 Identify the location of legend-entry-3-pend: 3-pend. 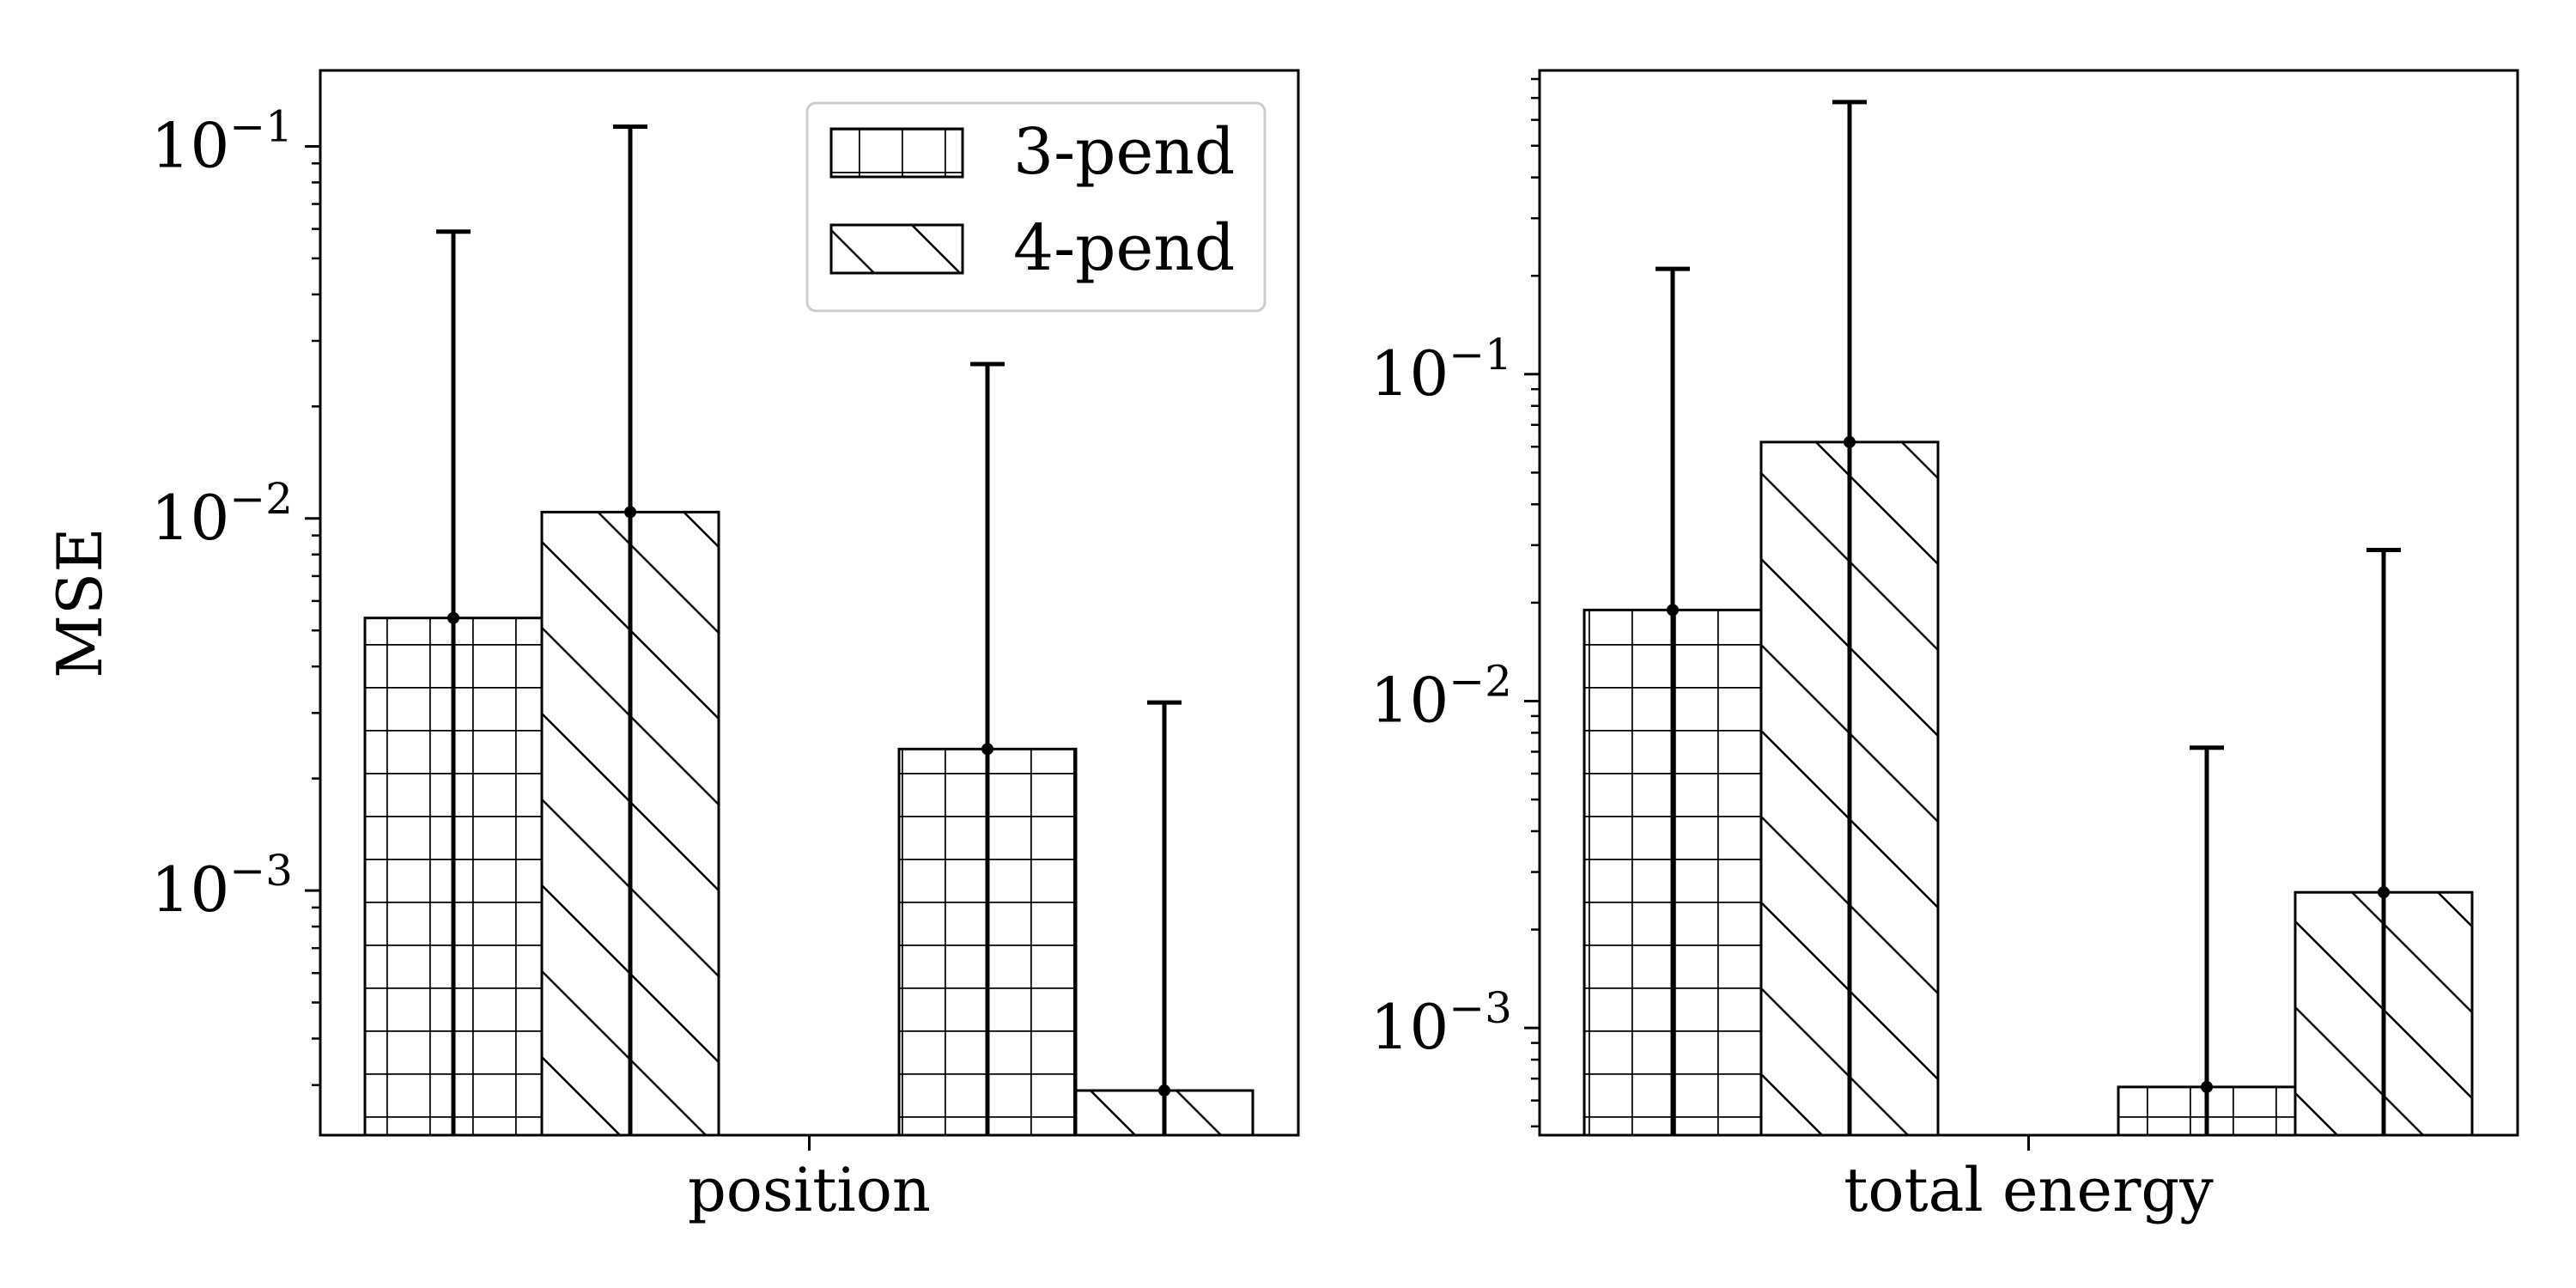
(1032, 152).